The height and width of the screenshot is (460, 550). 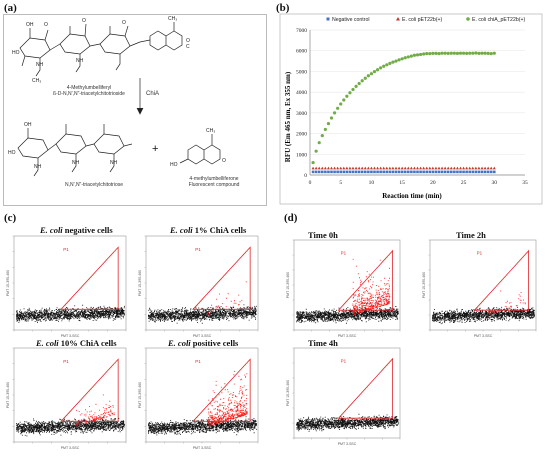 What do you see at coordinates (301, 114) in the screenshot?
I see `y-tick-label: 3000` at bounding box center [301, 114].